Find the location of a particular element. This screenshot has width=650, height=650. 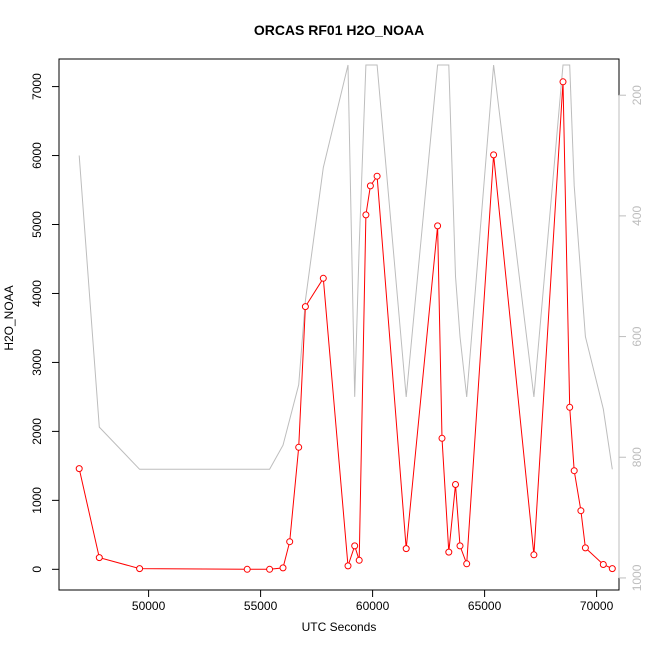

y-tick-label: 1000 is located at coordinates (37, 500).